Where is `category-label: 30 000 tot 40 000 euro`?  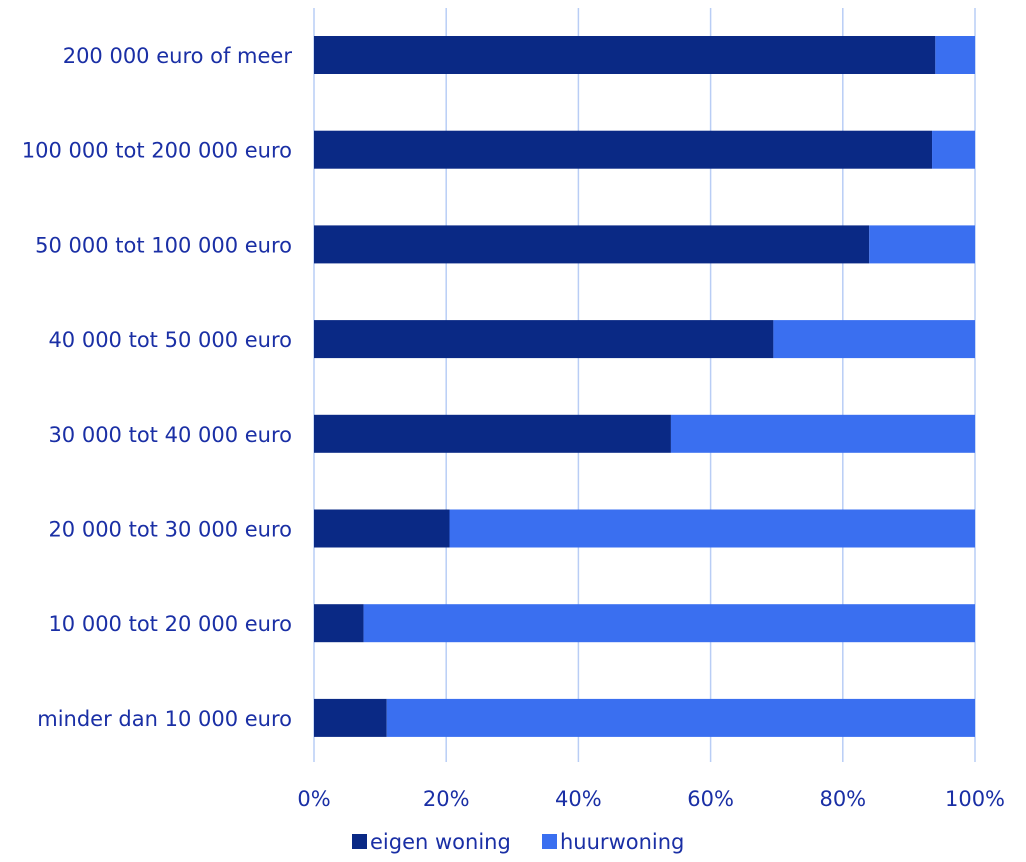 category-label: 30 000 tot 40 000 euro is located at coordinates (170, 435).